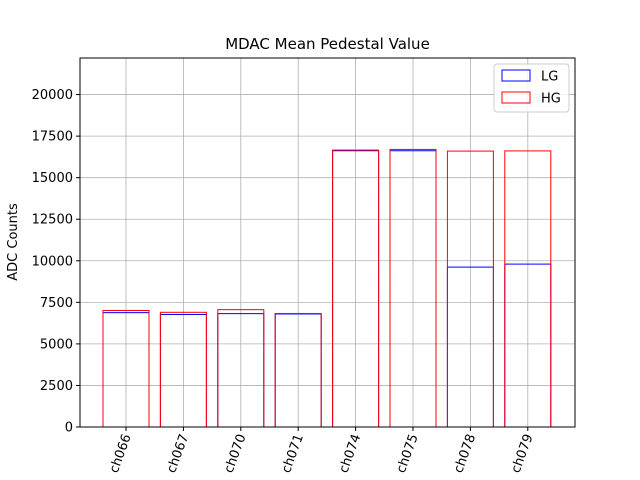 The width and height of the screenshot is (640, 480). I want to click on legend: LG HG, so click(531, 88).